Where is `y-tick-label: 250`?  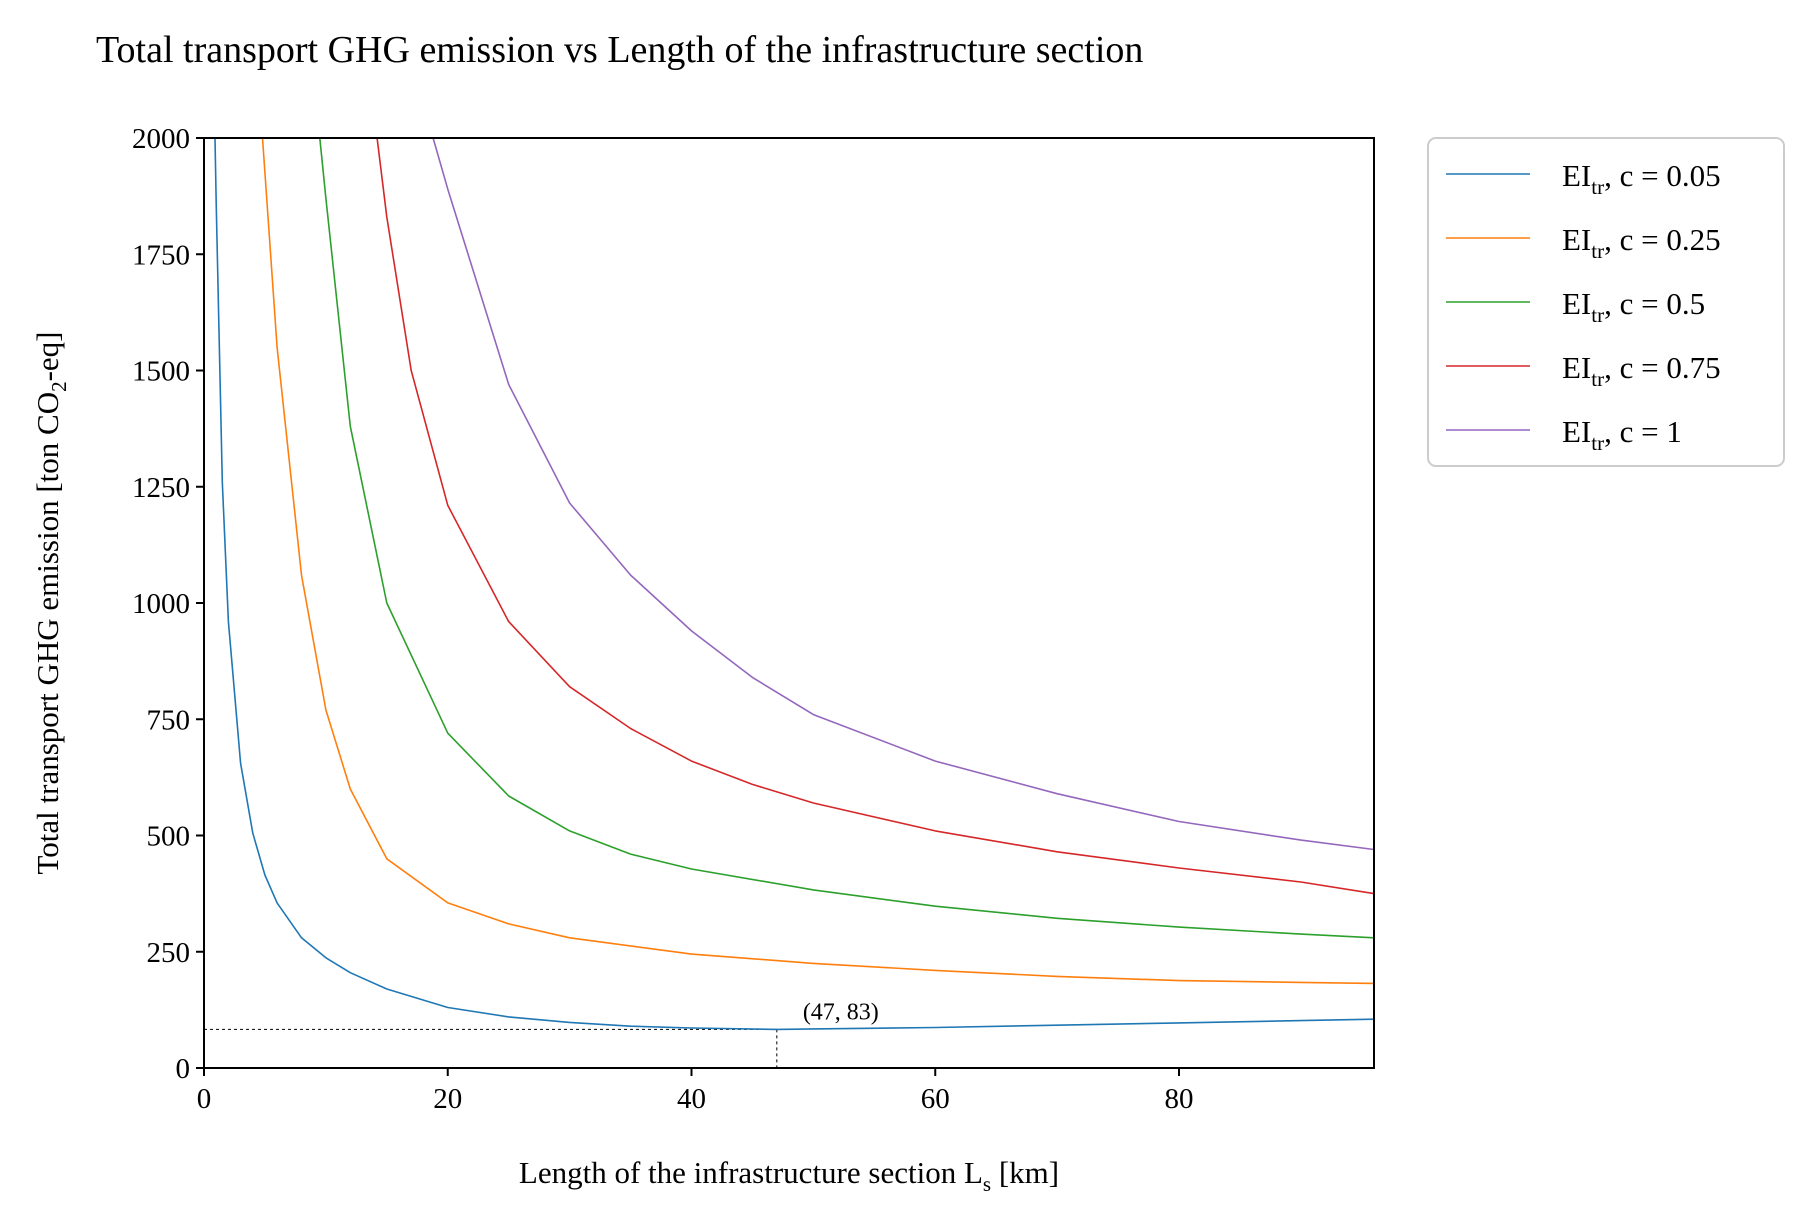 y-tick-label: 250 is located at coordinates (169, 953).